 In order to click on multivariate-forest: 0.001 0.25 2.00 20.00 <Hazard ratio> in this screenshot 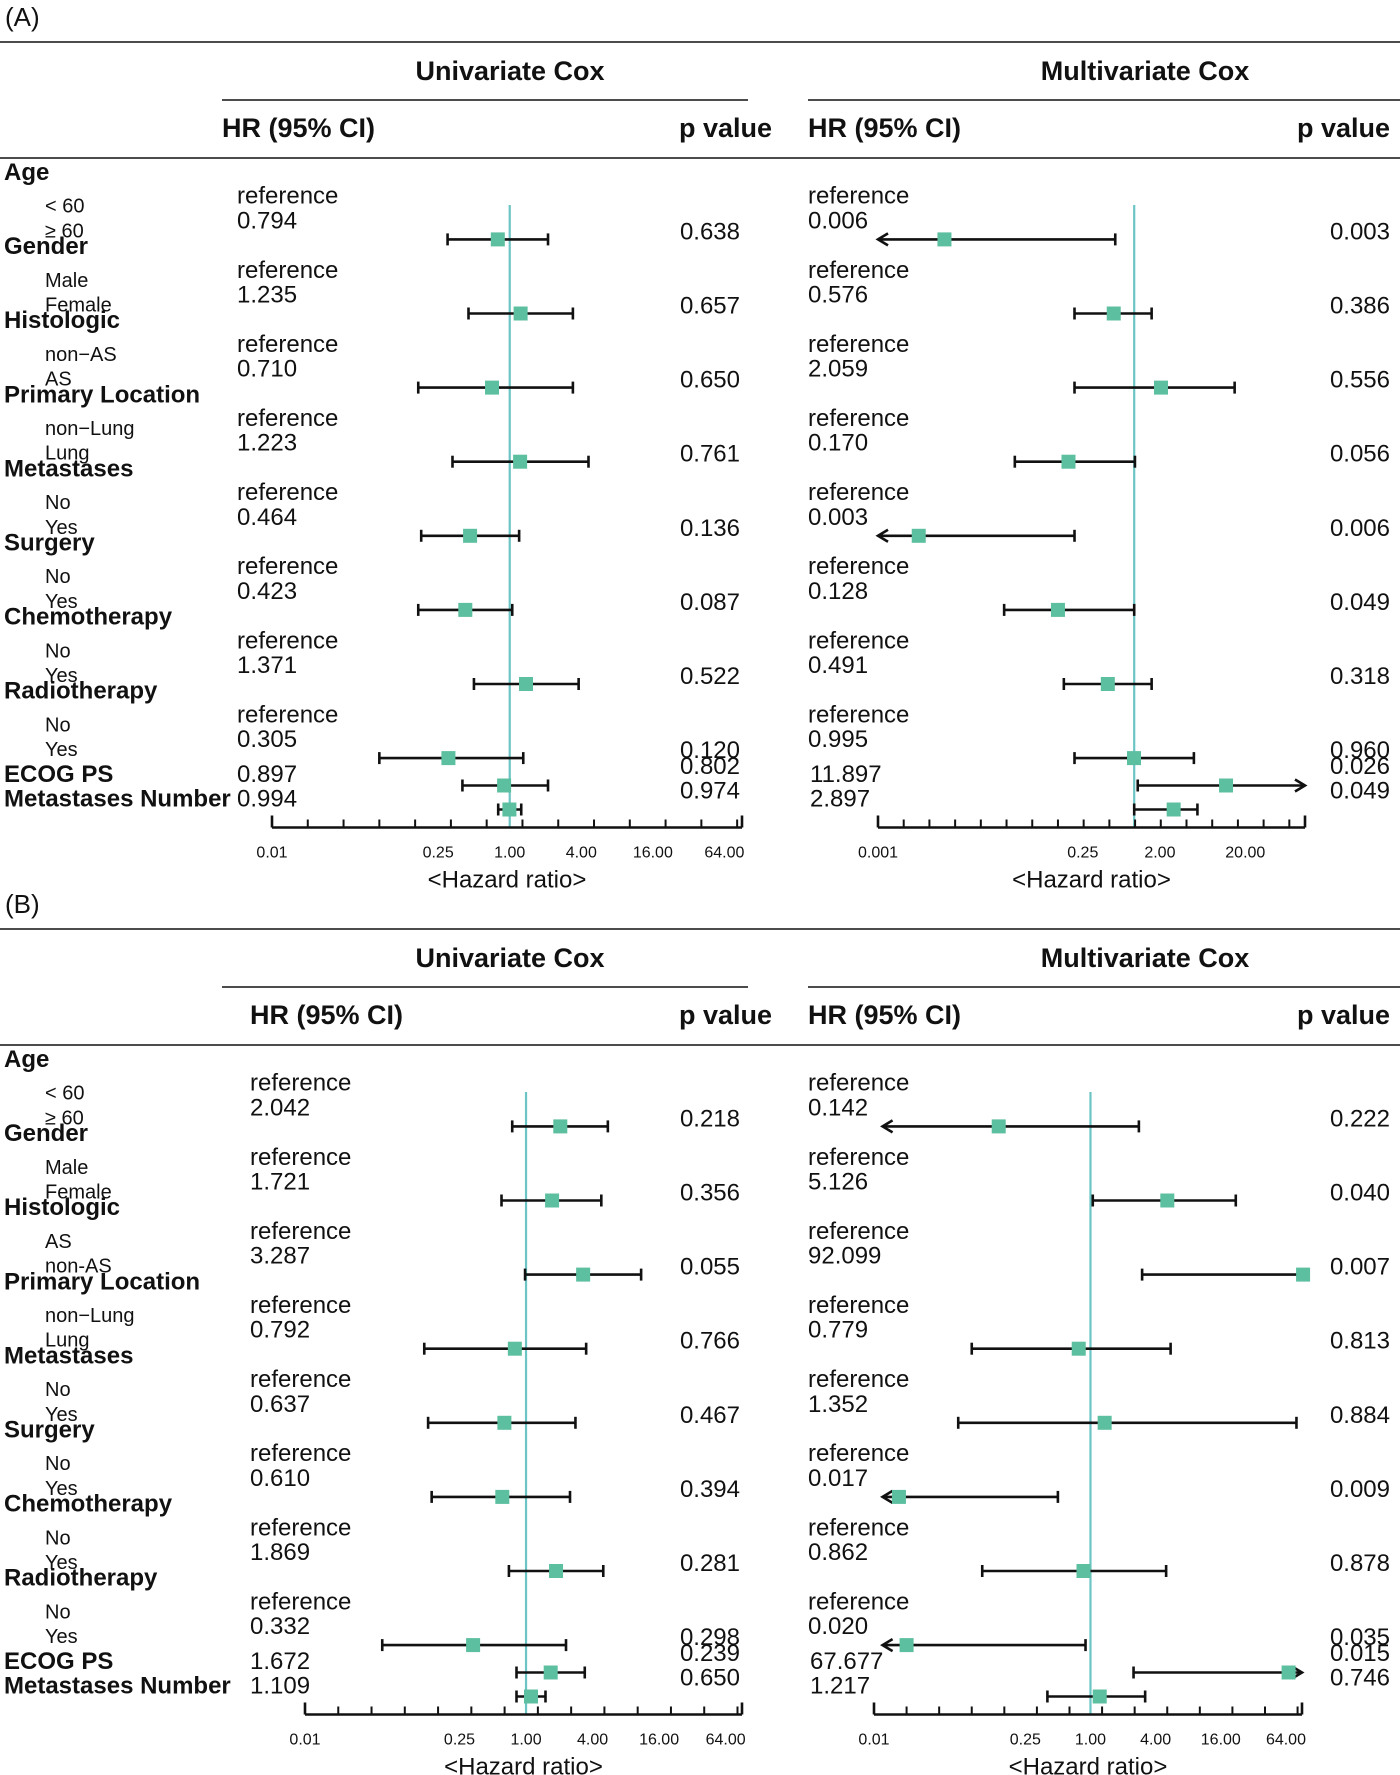, I will do `click(1083, 549)`.